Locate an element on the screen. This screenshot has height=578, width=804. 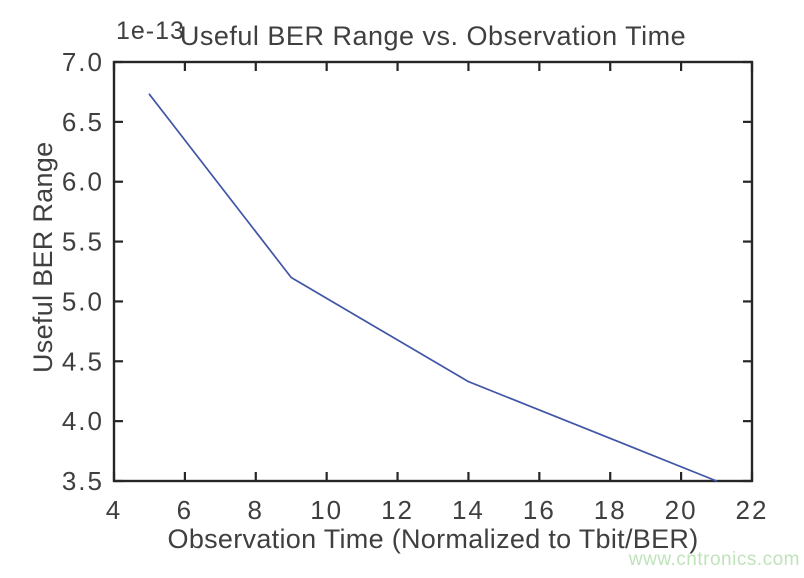
chart-title: Useful BER Range vs. Observation Time is located at coordinates (433, 36).